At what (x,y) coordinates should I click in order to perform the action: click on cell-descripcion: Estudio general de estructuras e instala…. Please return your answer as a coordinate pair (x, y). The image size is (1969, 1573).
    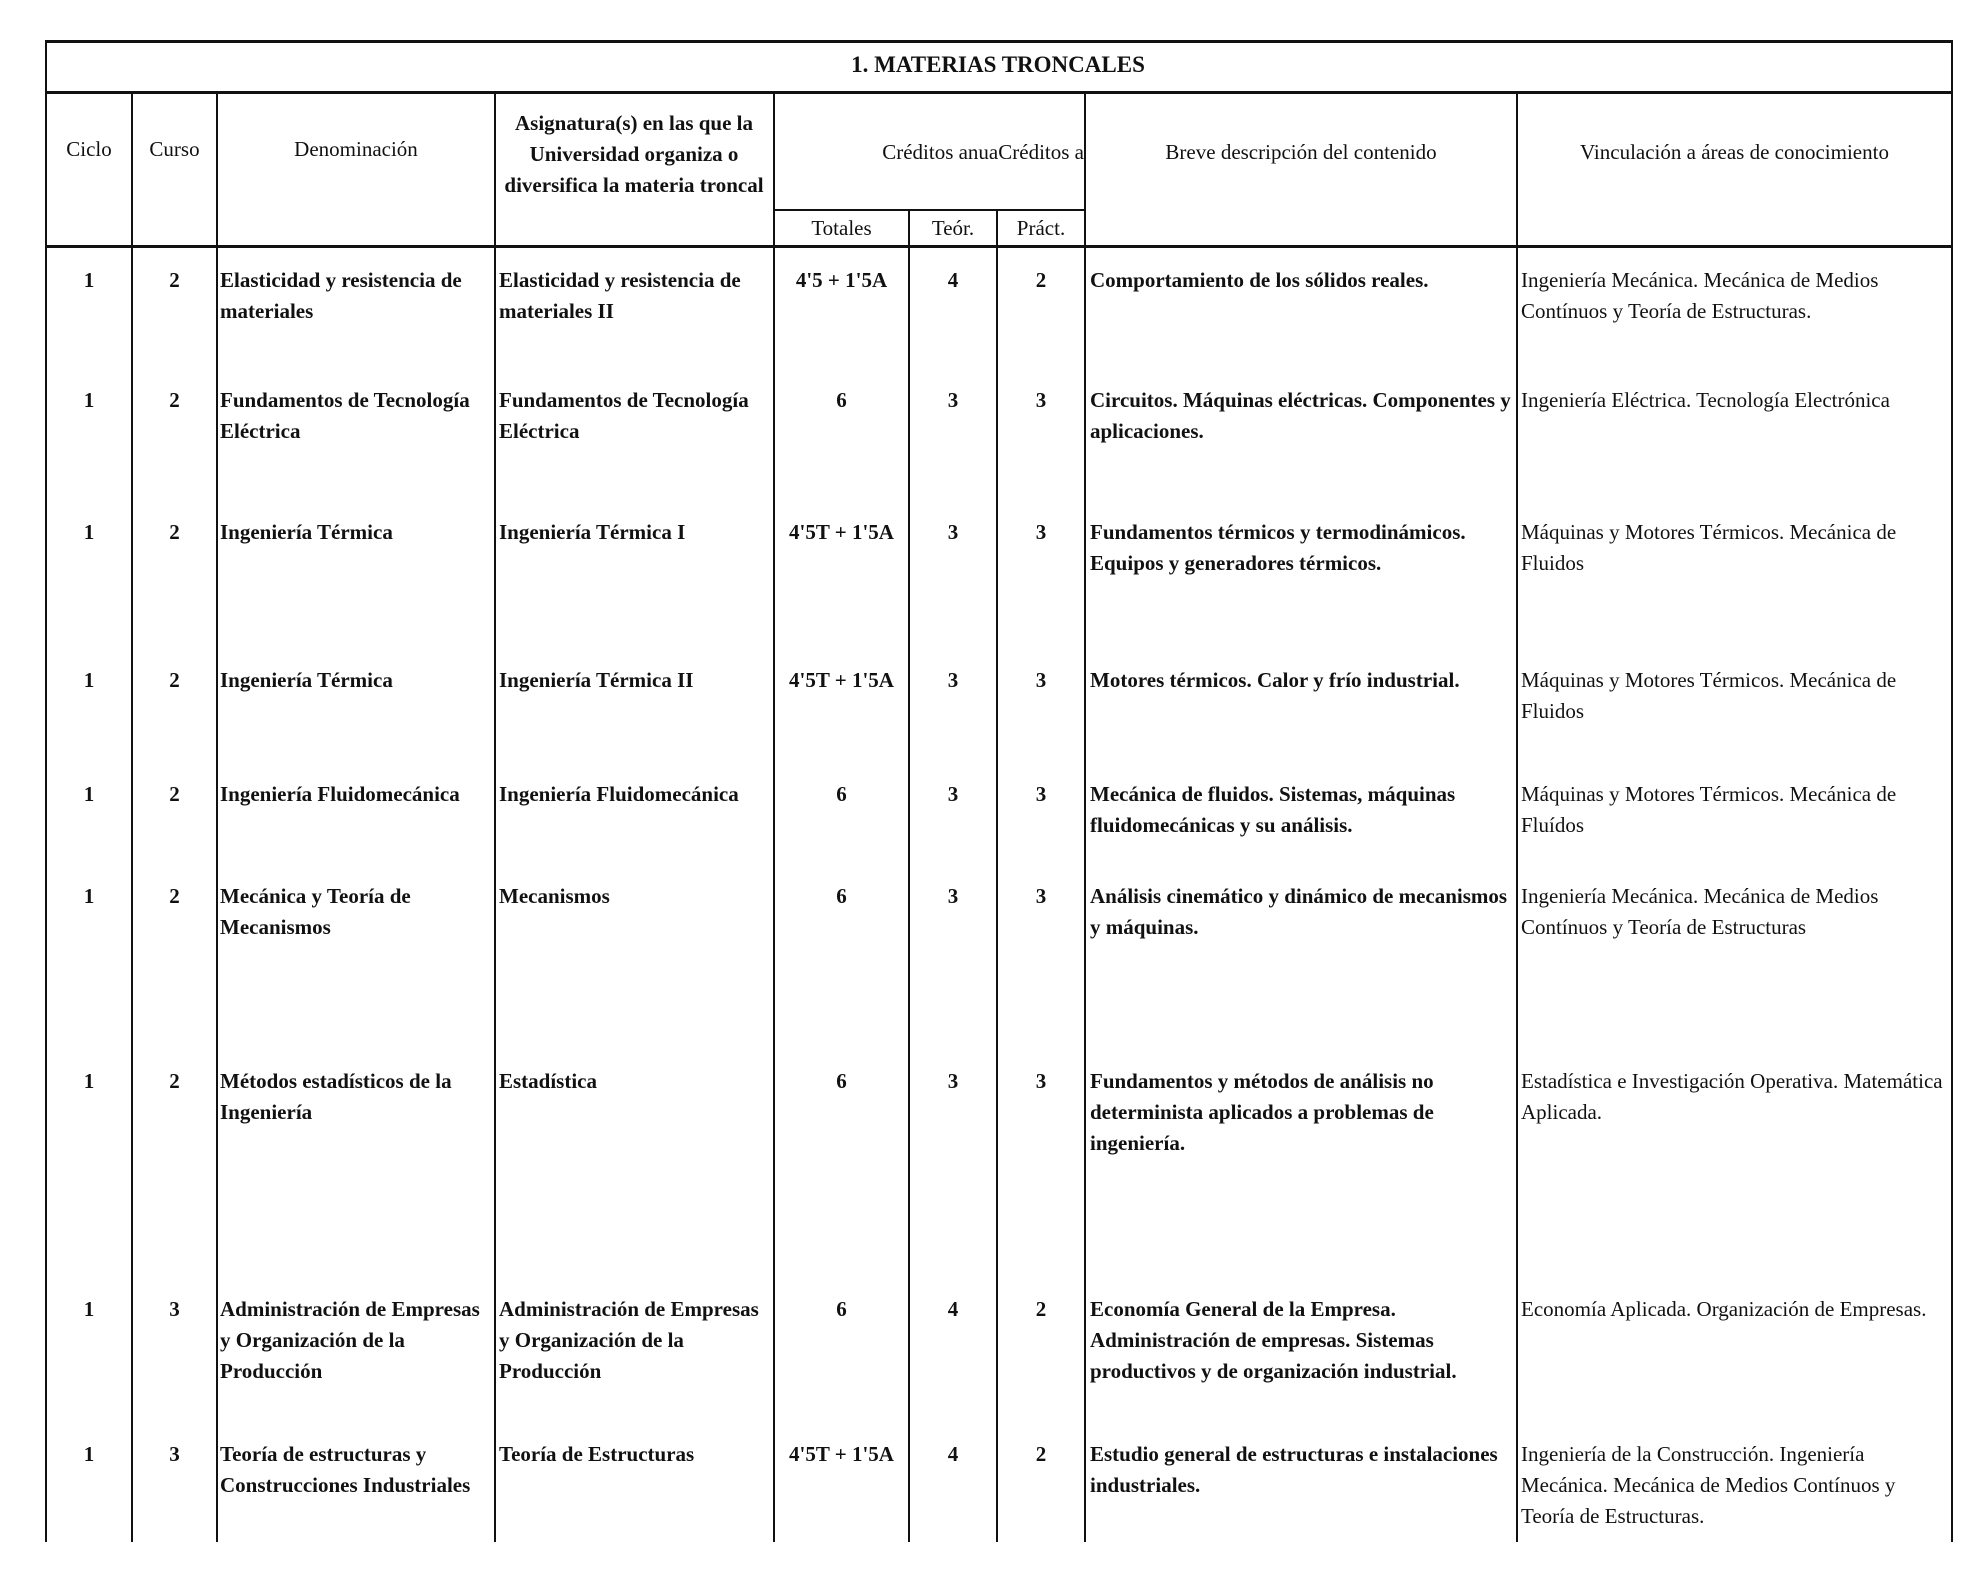
    Looking at the image, I should click on (1294, 1469).